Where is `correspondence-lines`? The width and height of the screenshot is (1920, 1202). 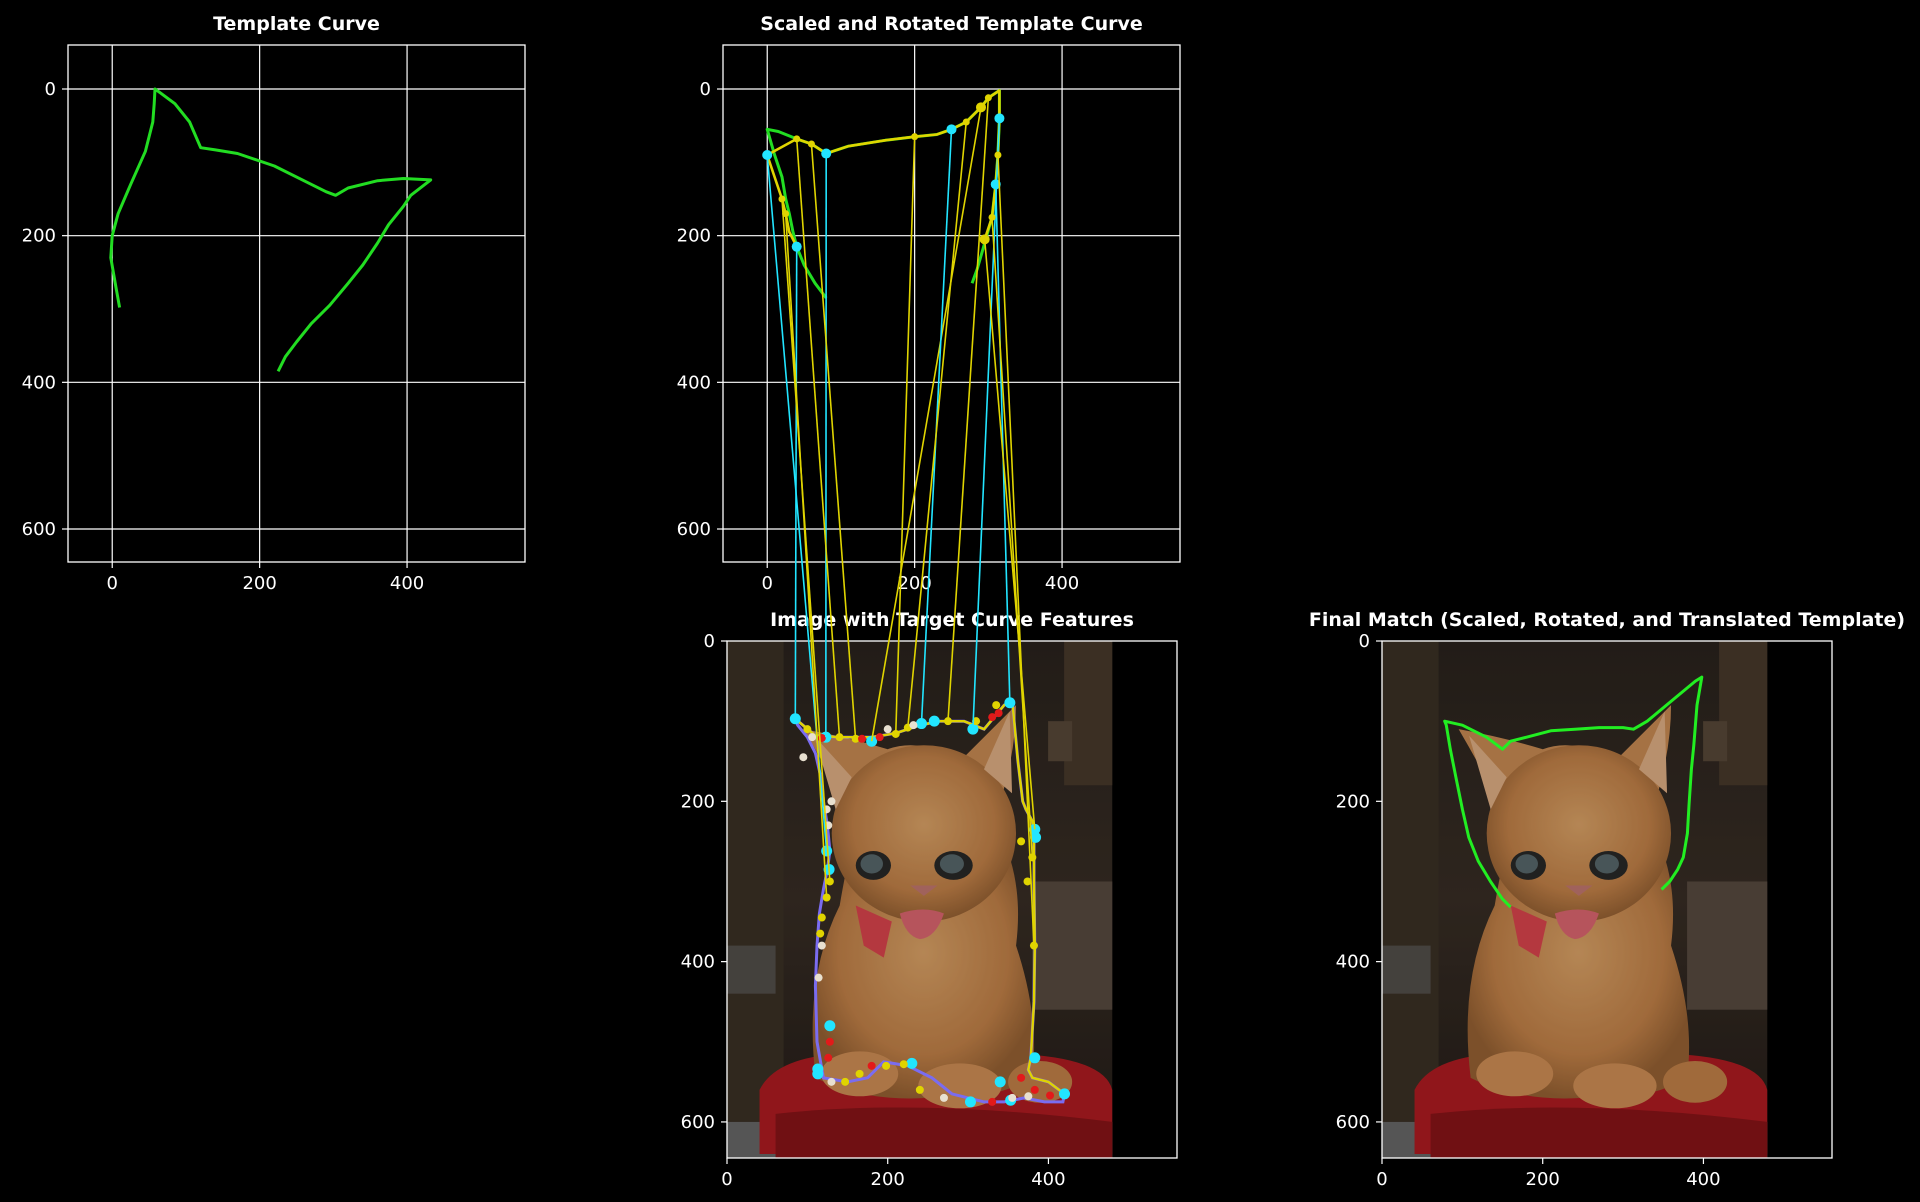
correspondence-lines is located at coordinates (899, 520).